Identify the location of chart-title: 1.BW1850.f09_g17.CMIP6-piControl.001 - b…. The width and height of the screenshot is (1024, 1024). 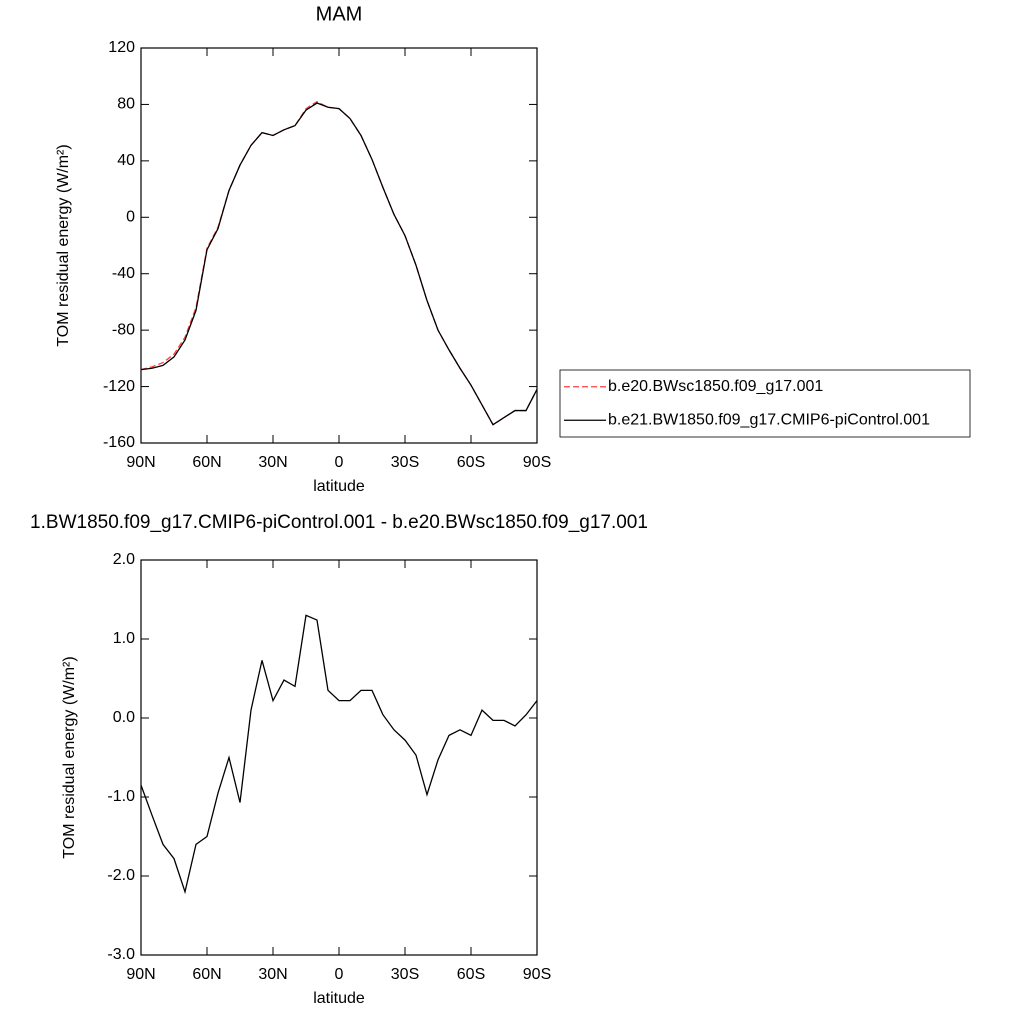
(339, 522).